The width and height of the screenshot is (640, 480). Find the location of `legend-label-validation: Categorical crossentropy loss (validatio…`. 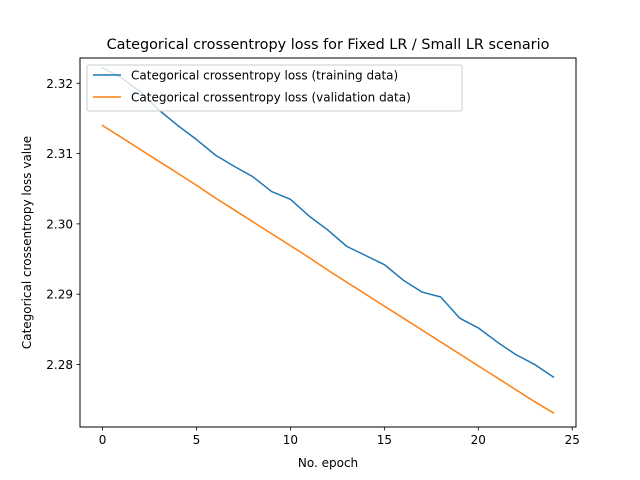

legend-label-validation: Categorical crossentropy loss (validatio… is located at coordinates (271, 98).